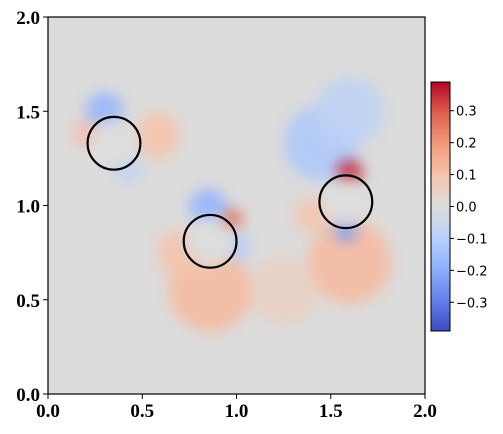 The height and width of the screenshot is (434, 503). Describe the element at coordinates (28, 112) in the screenshot. I see `y-tick-label: 1.5` at that location.